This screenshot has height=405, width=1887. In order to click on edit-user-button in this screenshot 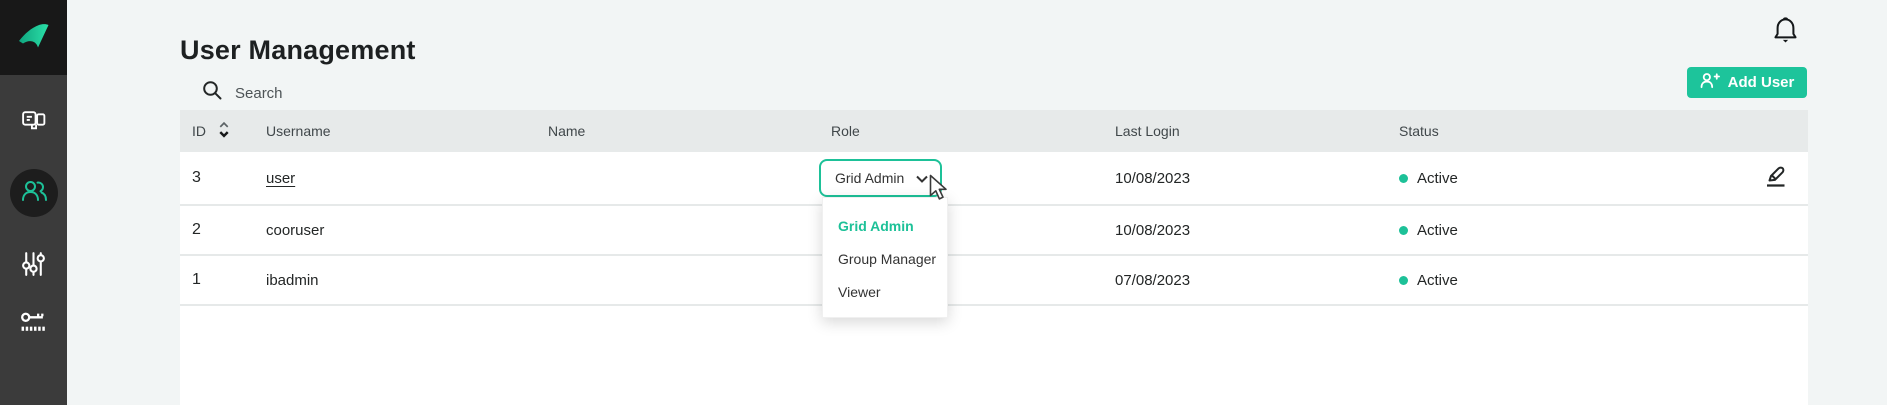, I will do `click(1776, 178)`.